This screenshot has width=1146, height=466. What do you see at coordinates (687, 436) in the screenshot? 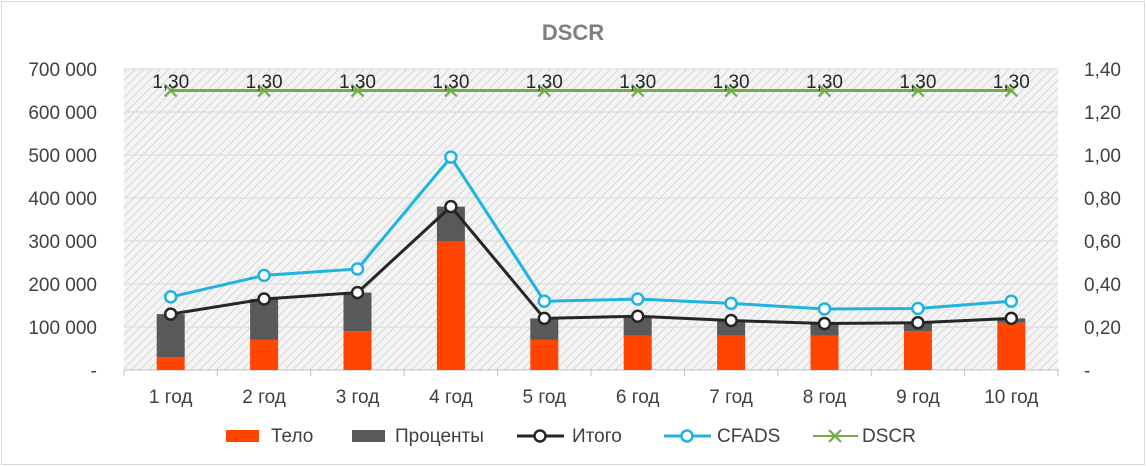
I see `legend-marker-cfads` at bounding box center [687, 436].